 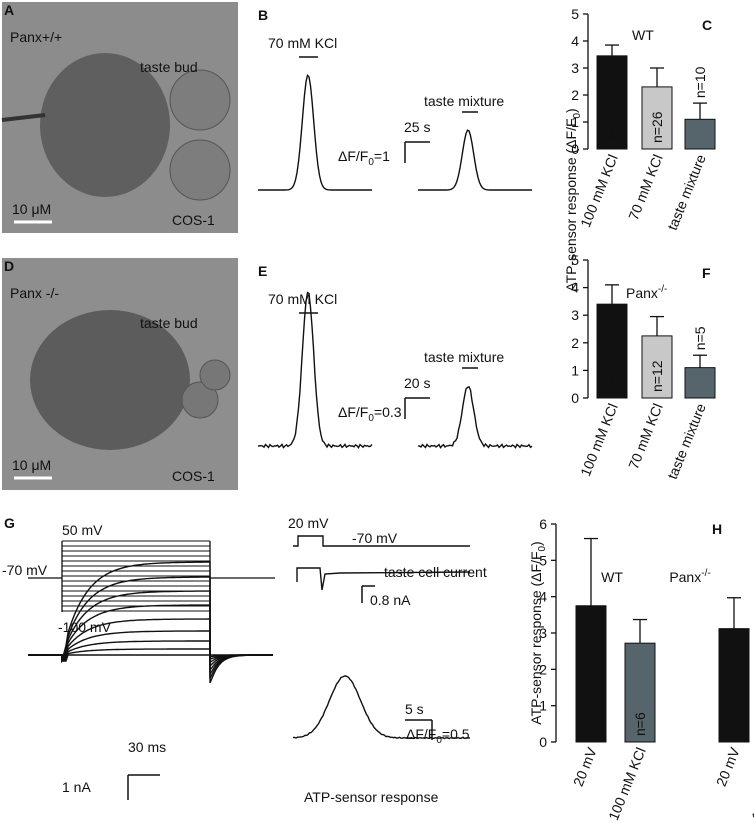 I want to click on voltage-label: 20 mV, so click(x=308, y=523).